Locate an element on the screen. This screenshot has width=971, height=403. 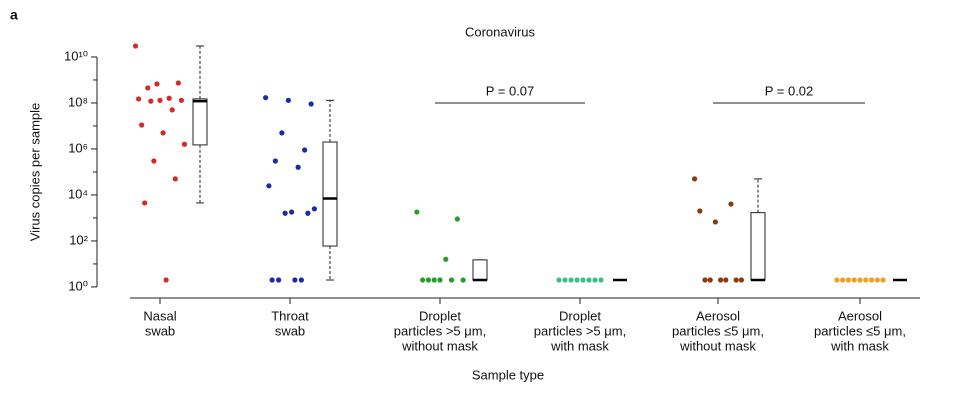
y-axis-label: Virus copies per sample is located at coordinates (34, 172).